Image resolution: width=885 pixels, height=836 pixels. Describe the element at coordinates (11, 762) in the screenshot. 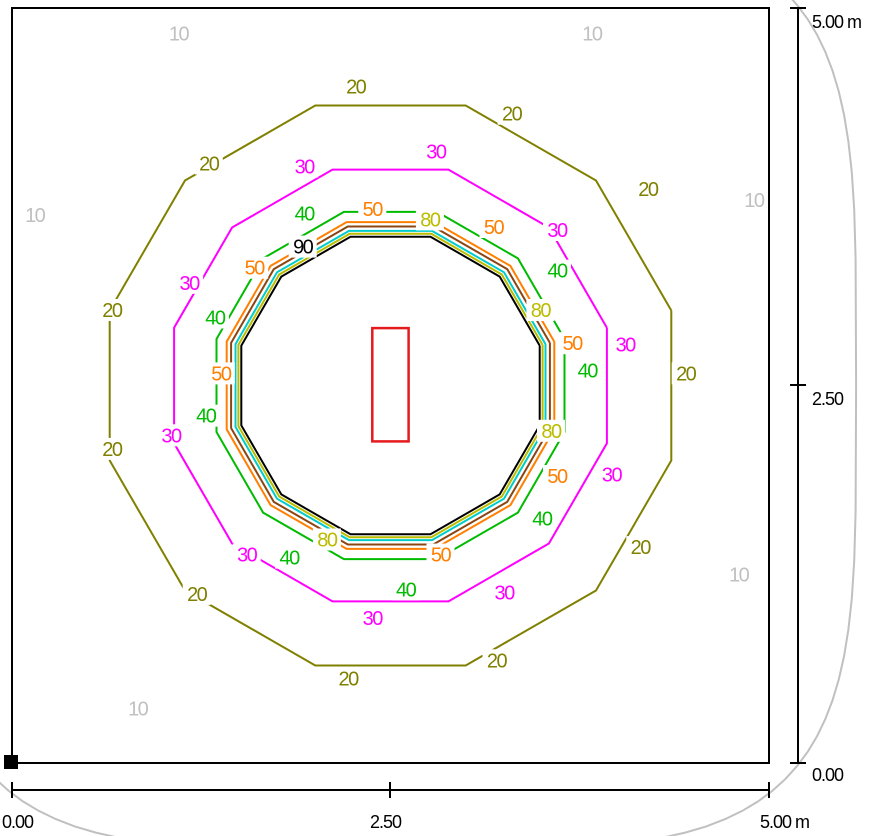

I see `origin-marker` at that location.